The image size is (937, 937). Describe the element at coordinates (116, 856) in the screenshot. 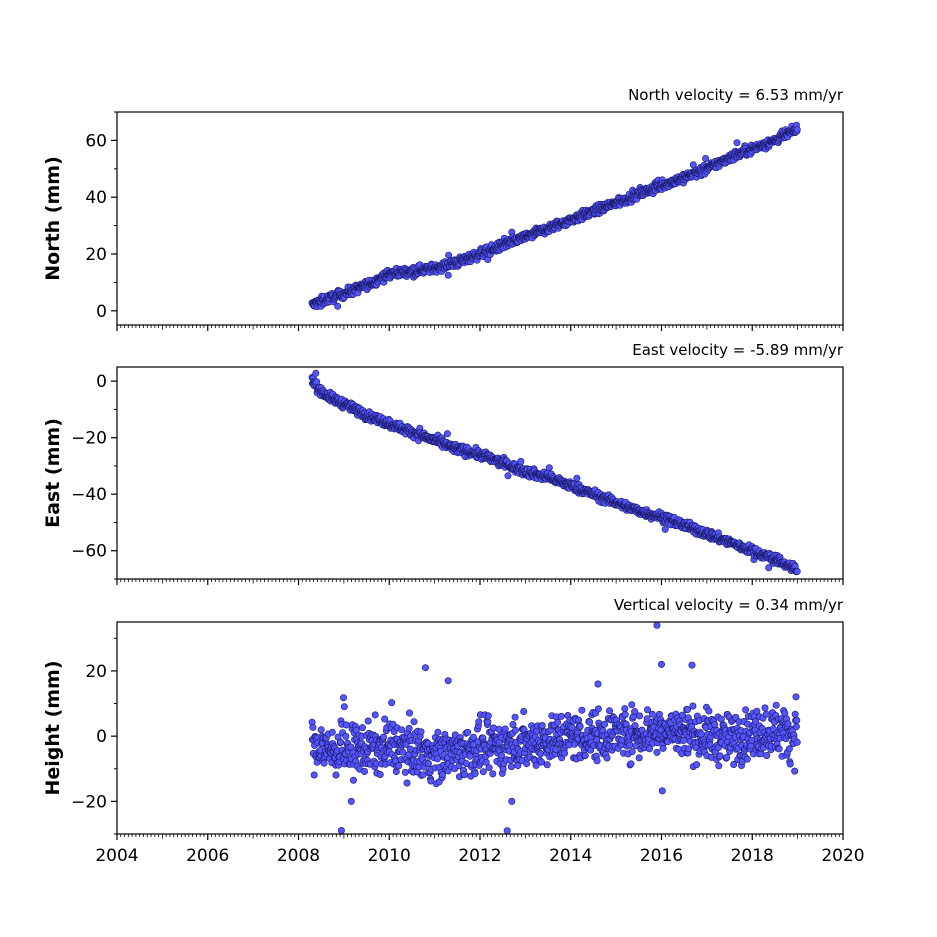

I see `x-tick-label: 2004` at that location.